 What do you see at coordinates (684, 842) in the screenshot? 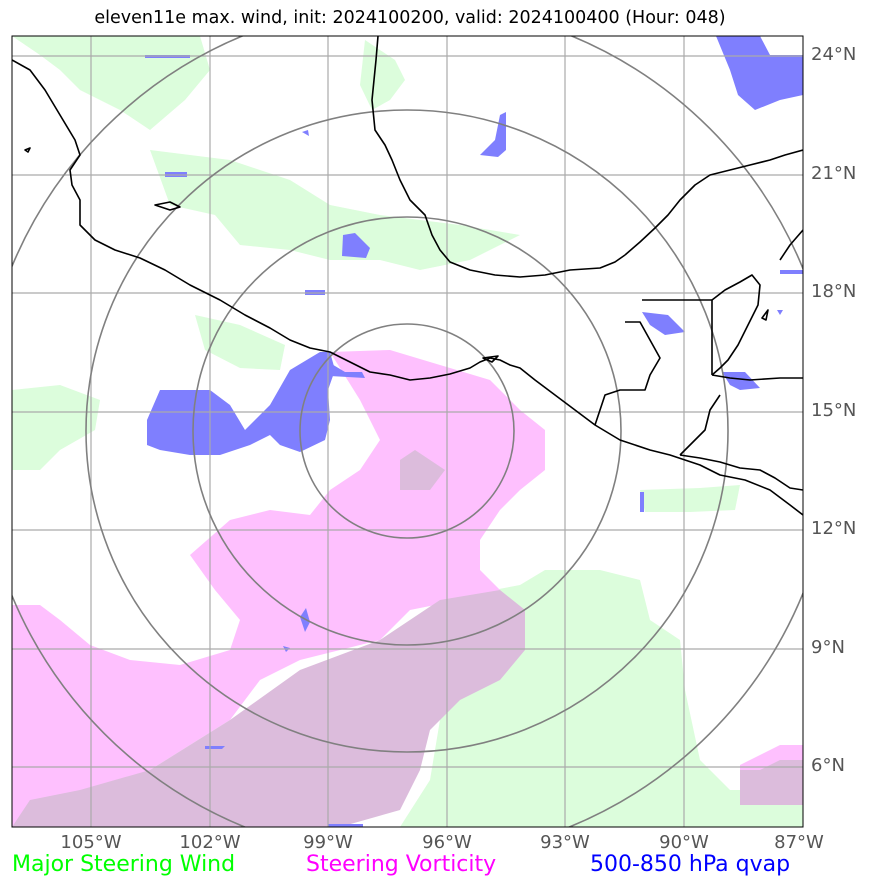
I see `lon-label-90w: 90°W` at bounding box center [684, 842].